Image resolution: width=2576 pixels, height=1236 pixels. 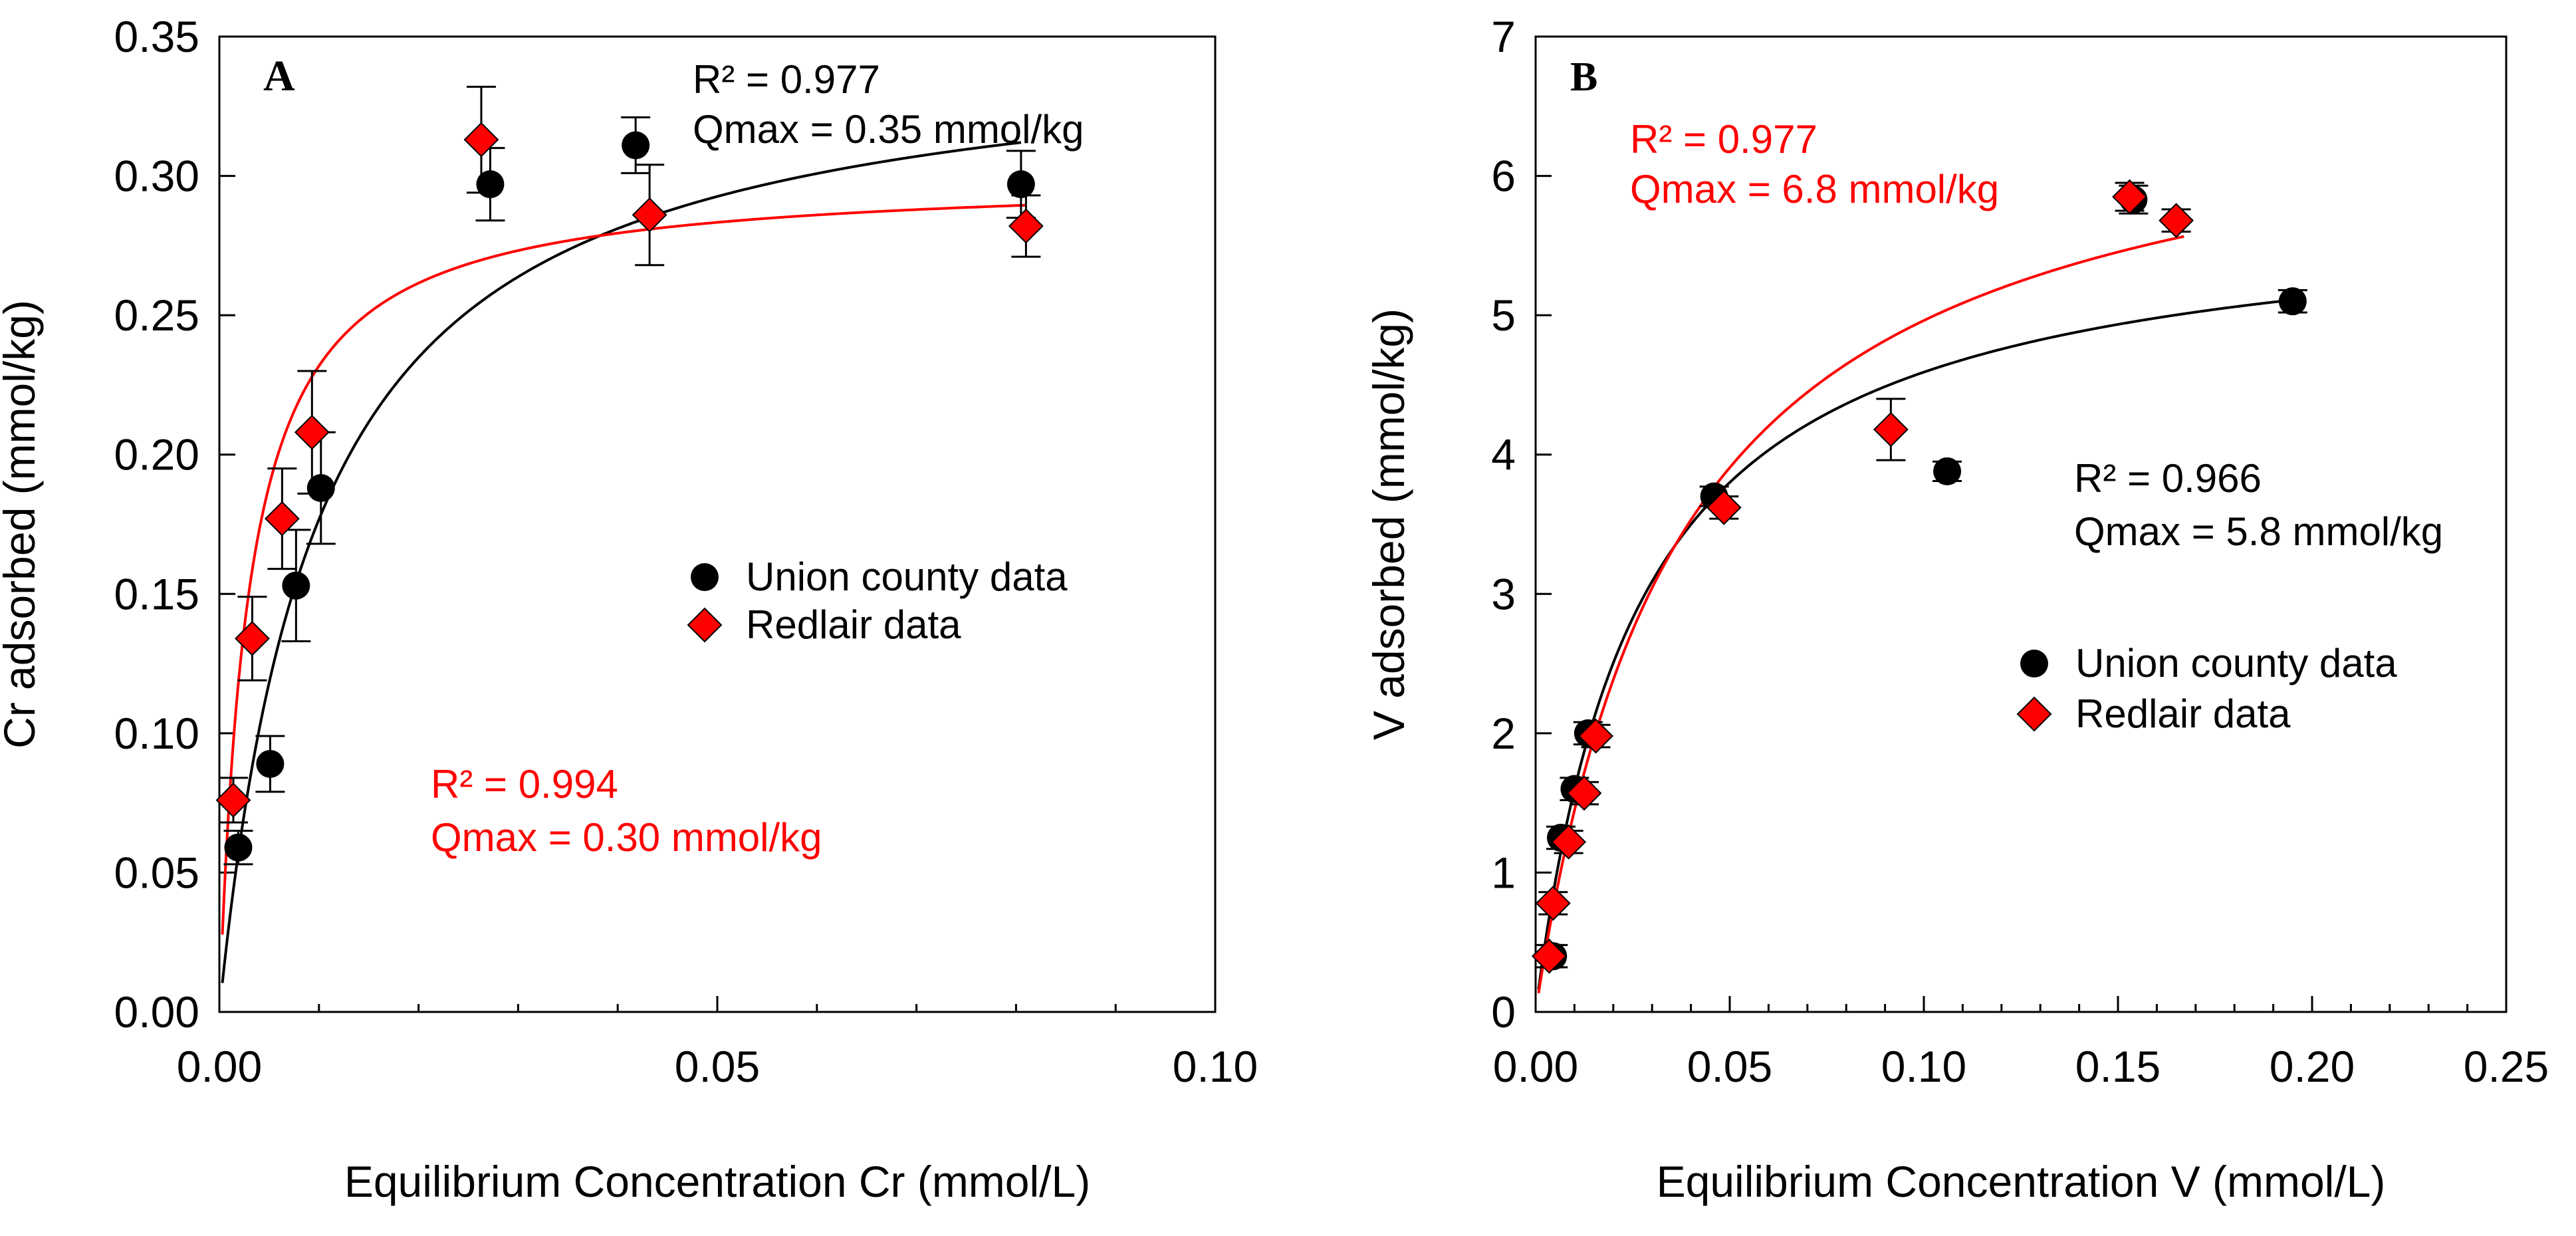 What do you see at coordinates (2021, 1181) in the screenshot?
I see `x-axis-label: Equilibrium Concentration V (mmol/L)` at bounding box center [2021, 1181].